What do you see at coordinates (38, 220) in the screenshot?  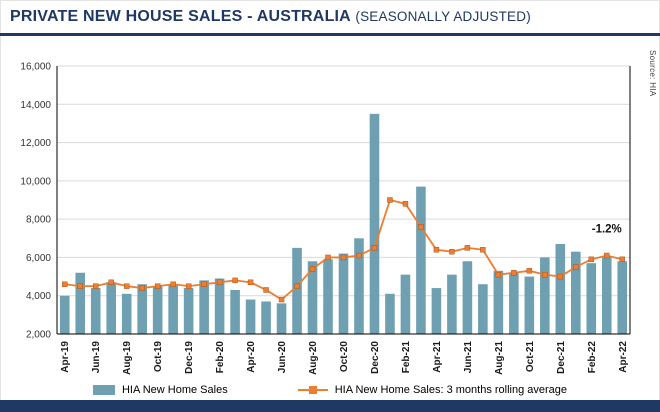 I see `svg-text: 8,000` at bounding box center [38, 220].